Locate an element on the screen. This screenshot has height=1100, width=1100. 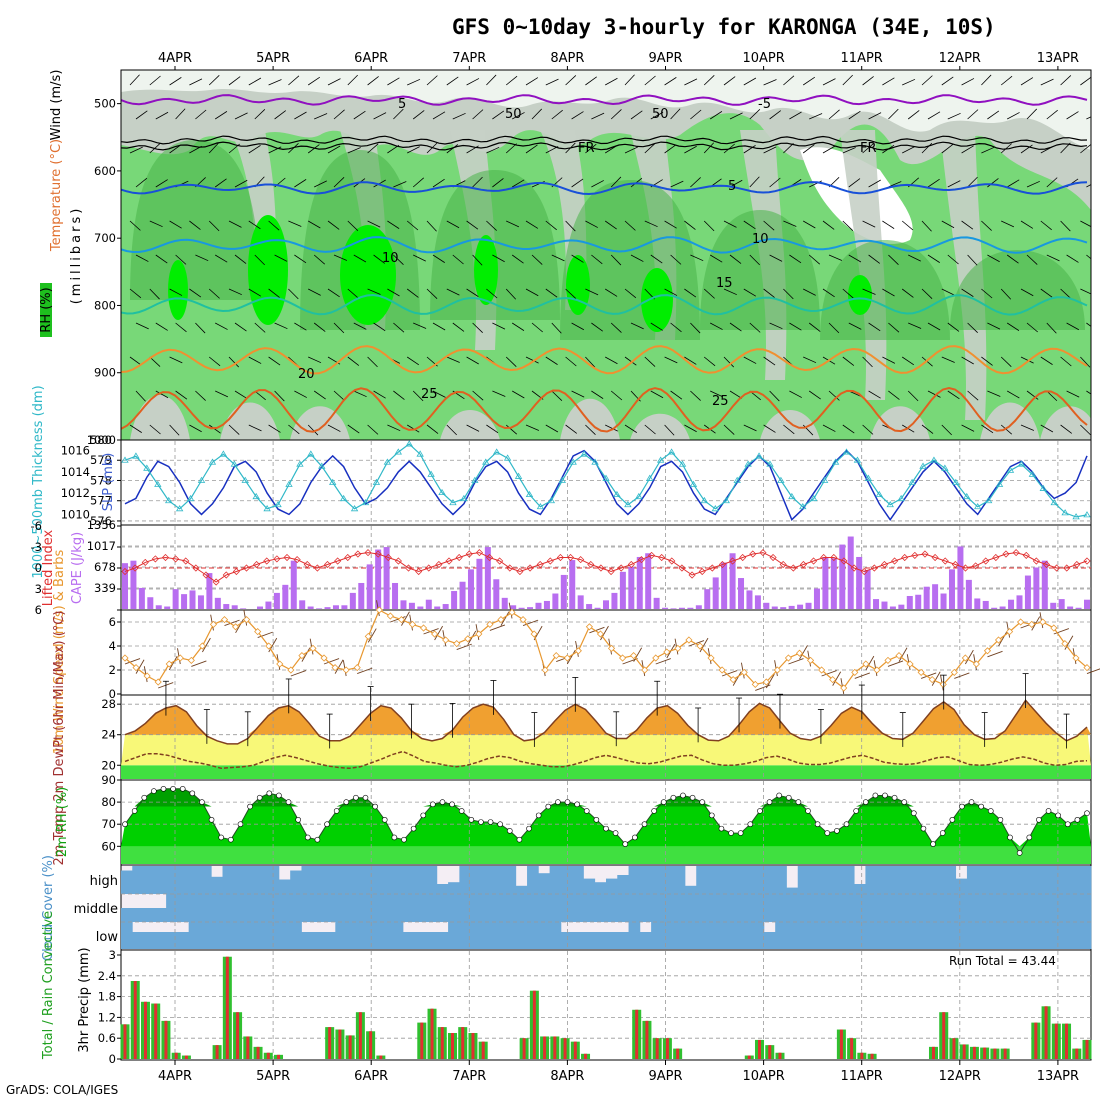
precip-total-axis-label: Total / Rain Convective is located at coordinates (48, 985).